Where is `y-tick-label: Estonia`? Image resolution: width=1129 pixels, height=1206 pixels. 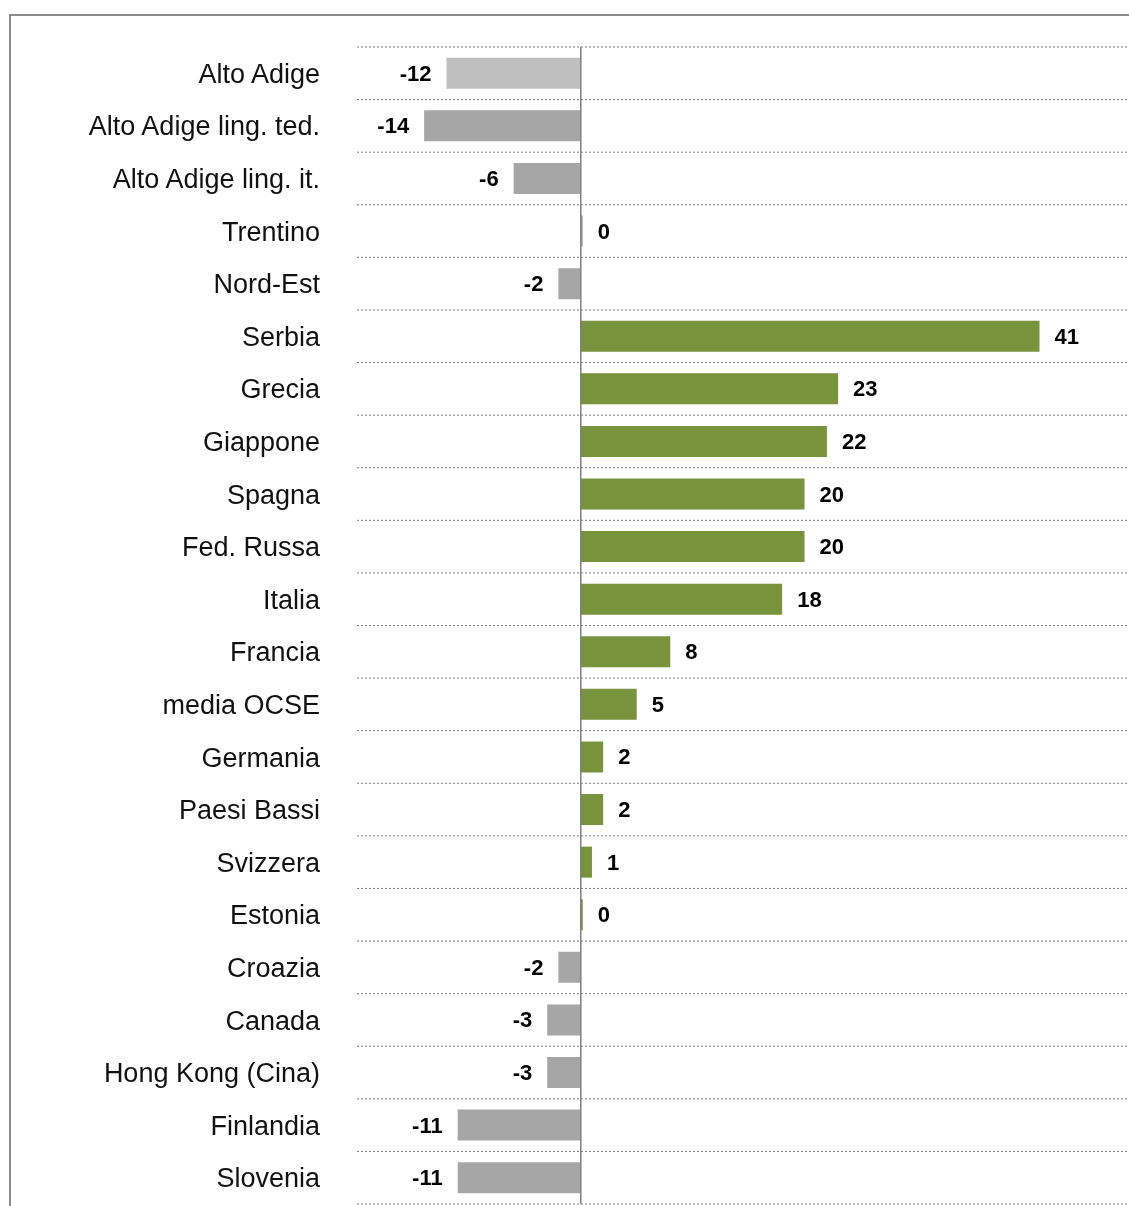
y-tick-label: Estonia is located at coordinates (275, 915).